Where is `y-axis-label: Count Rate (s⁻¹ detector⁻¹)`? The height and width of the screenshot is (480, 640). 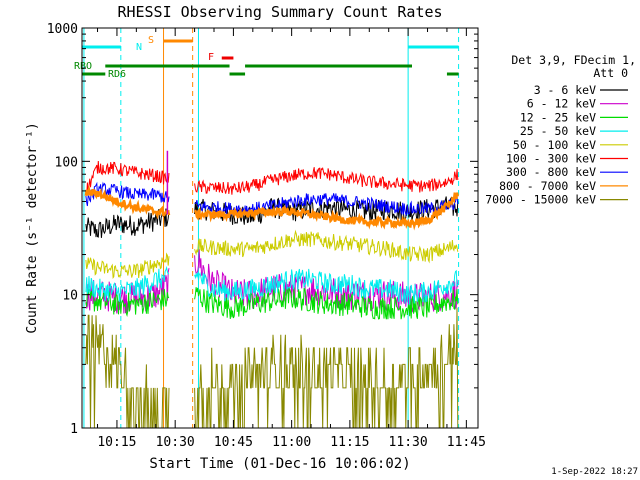 y-axis-label: Count Rate (s⁻¹ detector⁻¹) is located at coordinates (32, 227).